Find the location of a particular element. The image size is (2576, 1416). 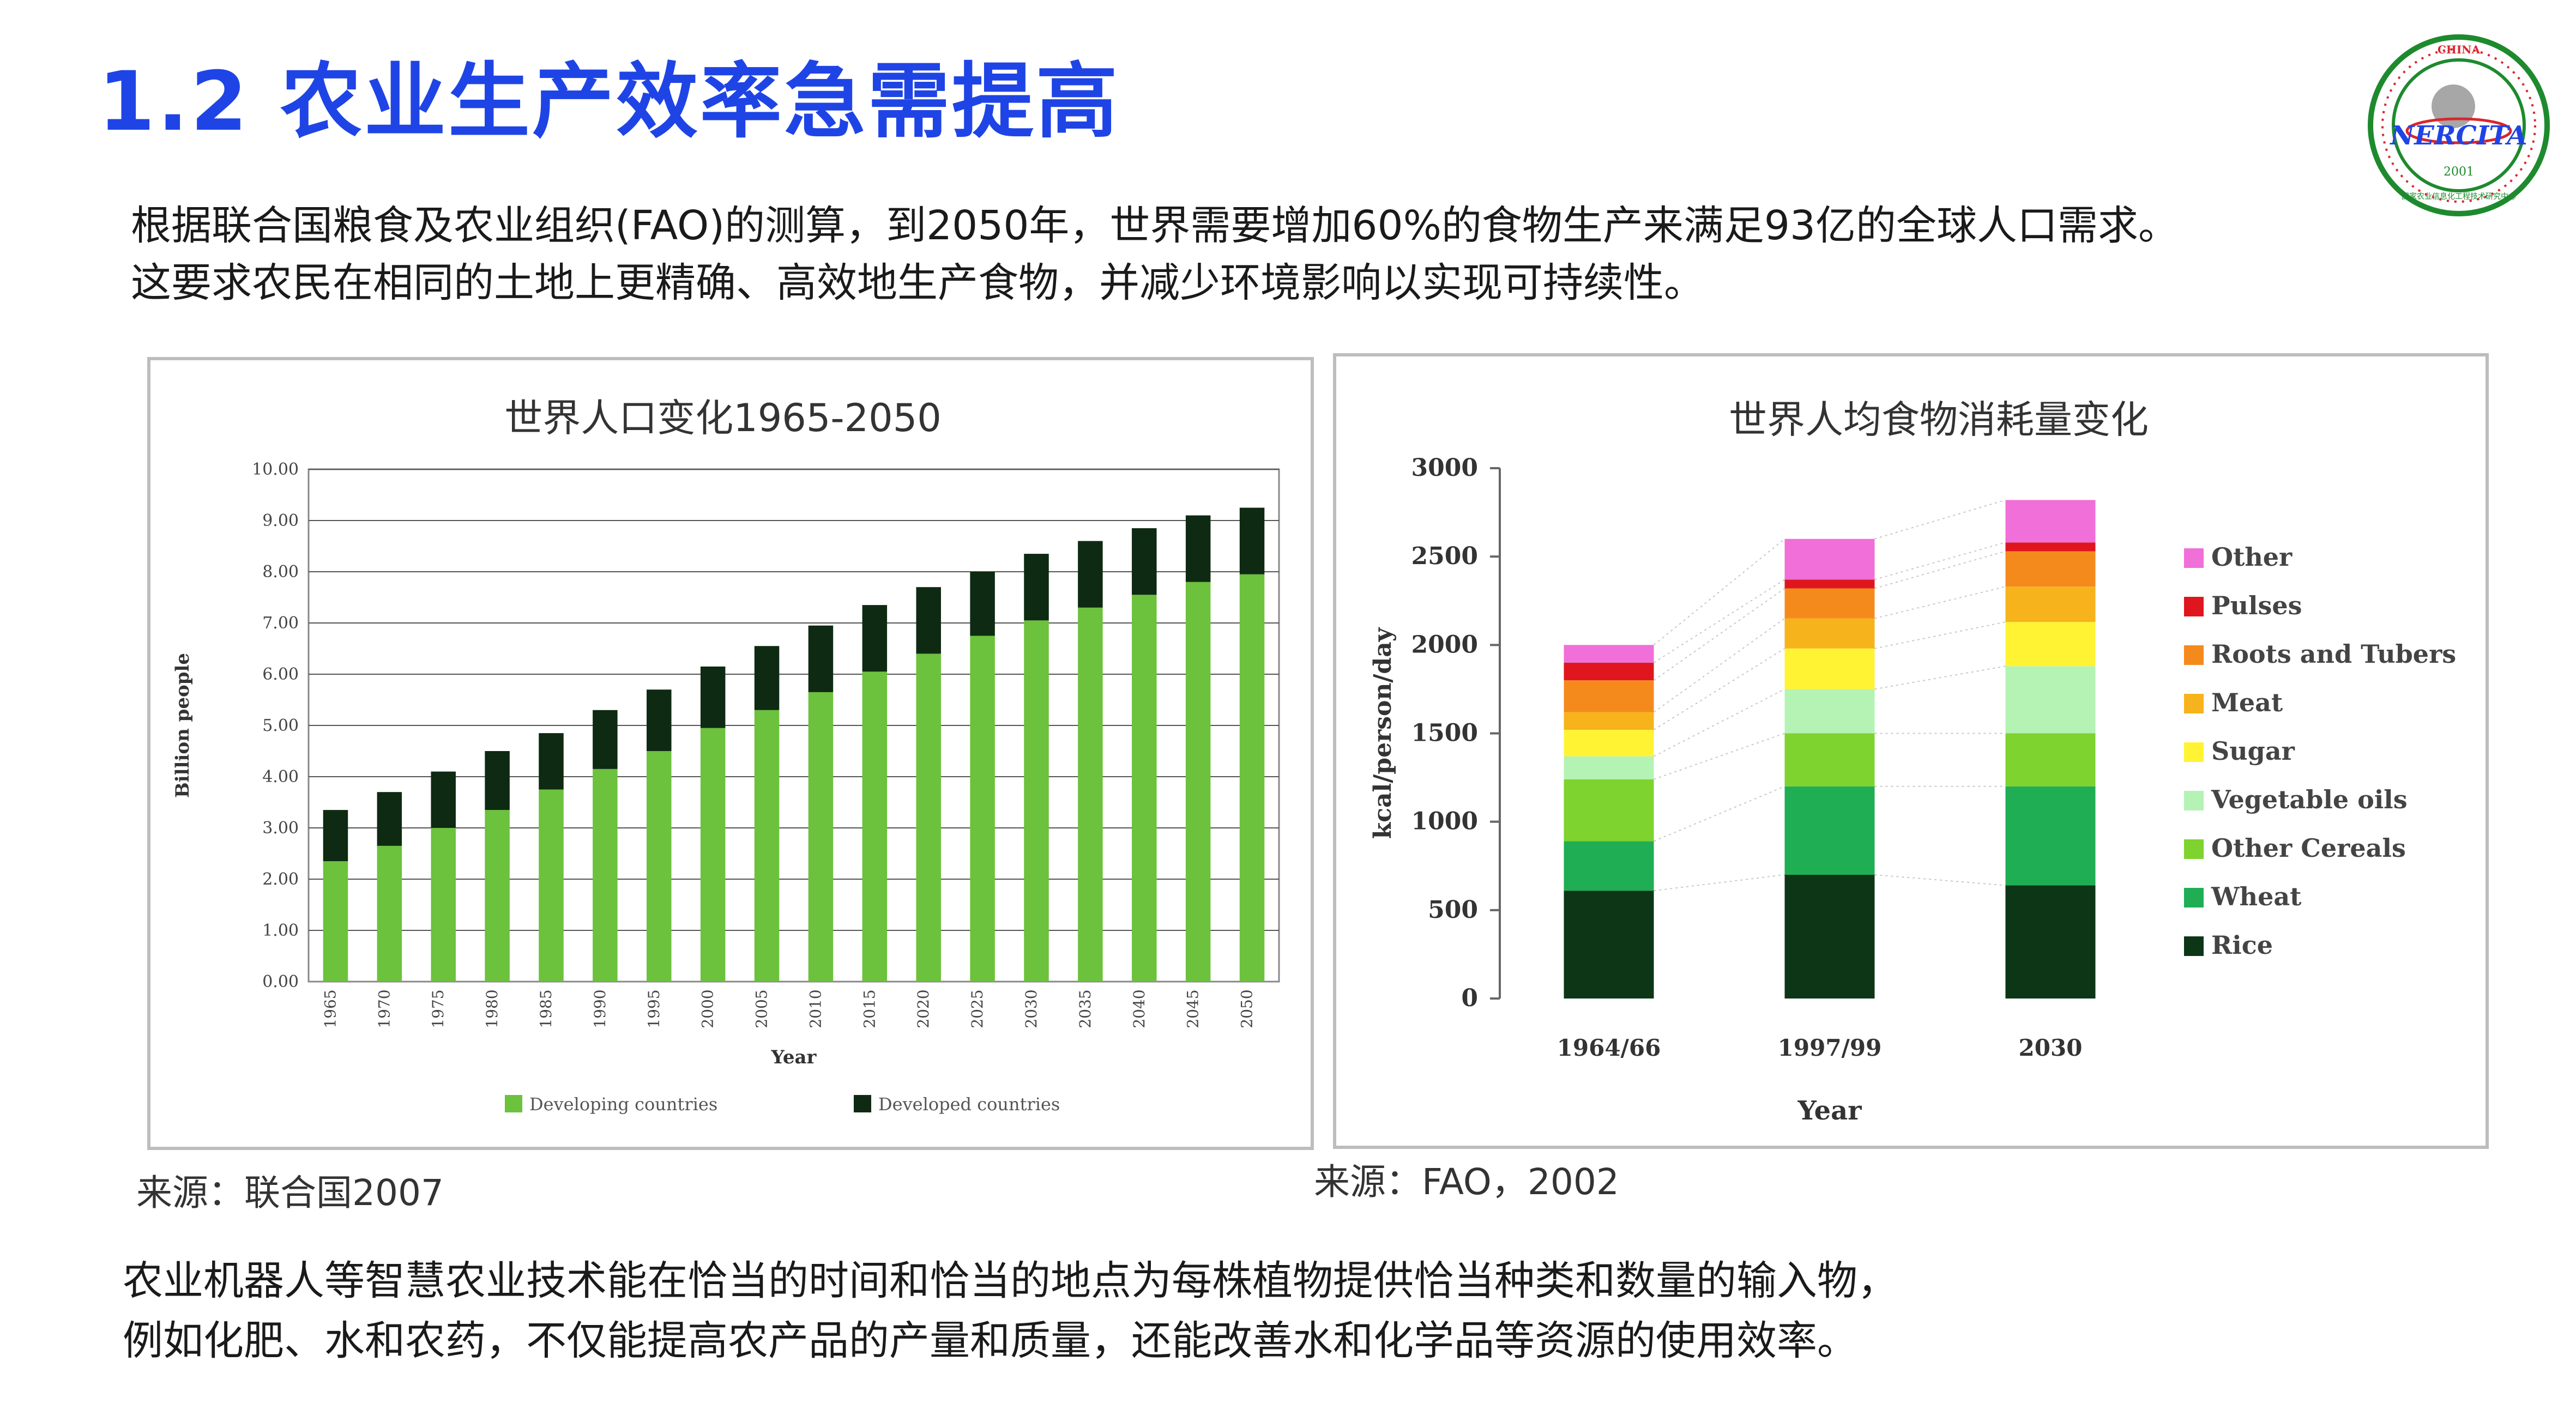

y-tick-label: 3000 is located at coordinates (1444, 468).